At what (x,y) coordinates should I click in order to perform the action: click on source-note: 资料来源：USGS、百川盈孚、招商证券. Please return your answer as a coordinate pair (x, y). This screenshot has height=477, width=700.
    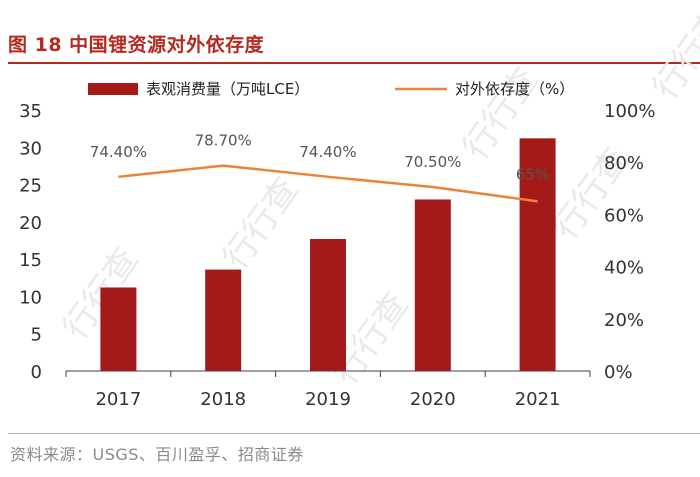
    Looking at the image, I should click on (157, 454).